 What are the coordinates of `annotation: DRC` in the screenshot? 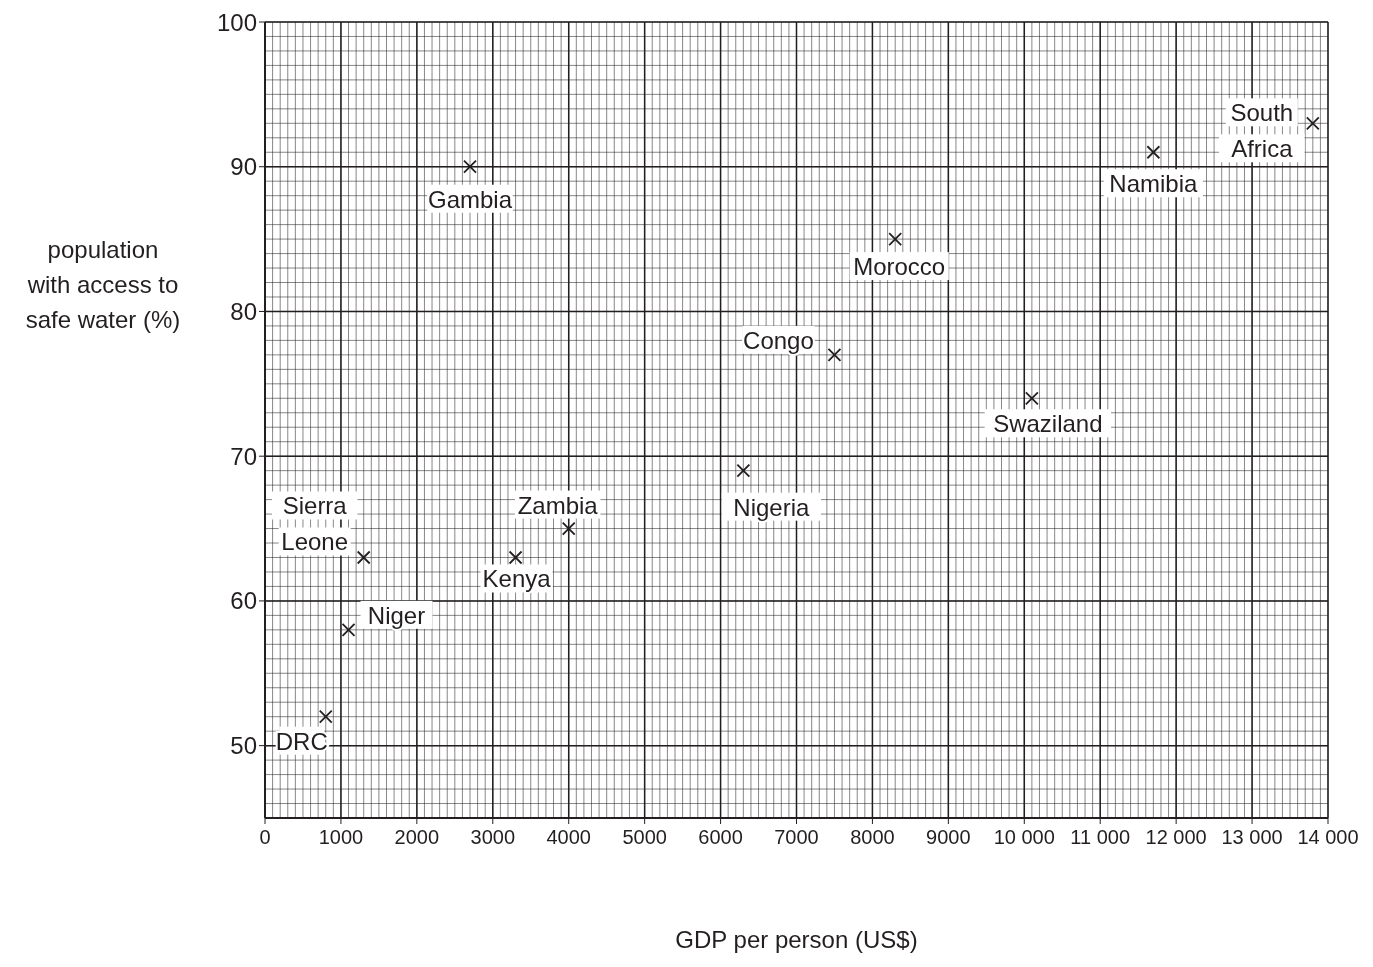 It's located at (301, 741).